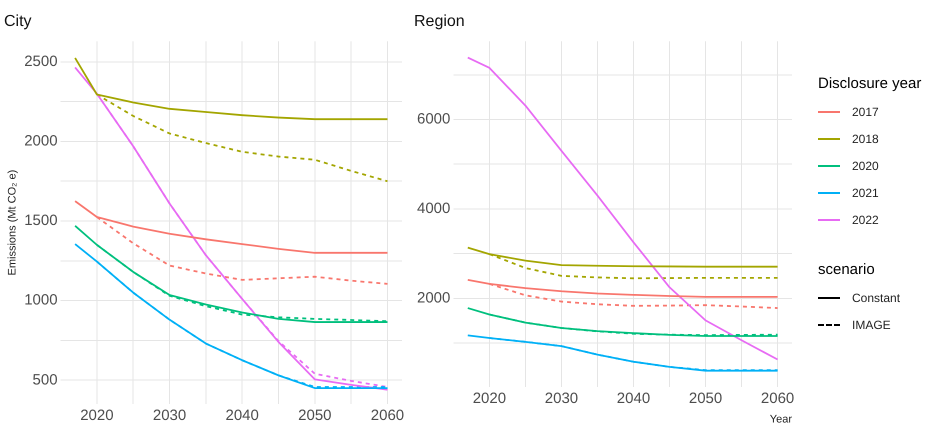  Describe the element at coordinates (870, 83) in the screenshot. I see `legend-title: Disclosure year` at that location.